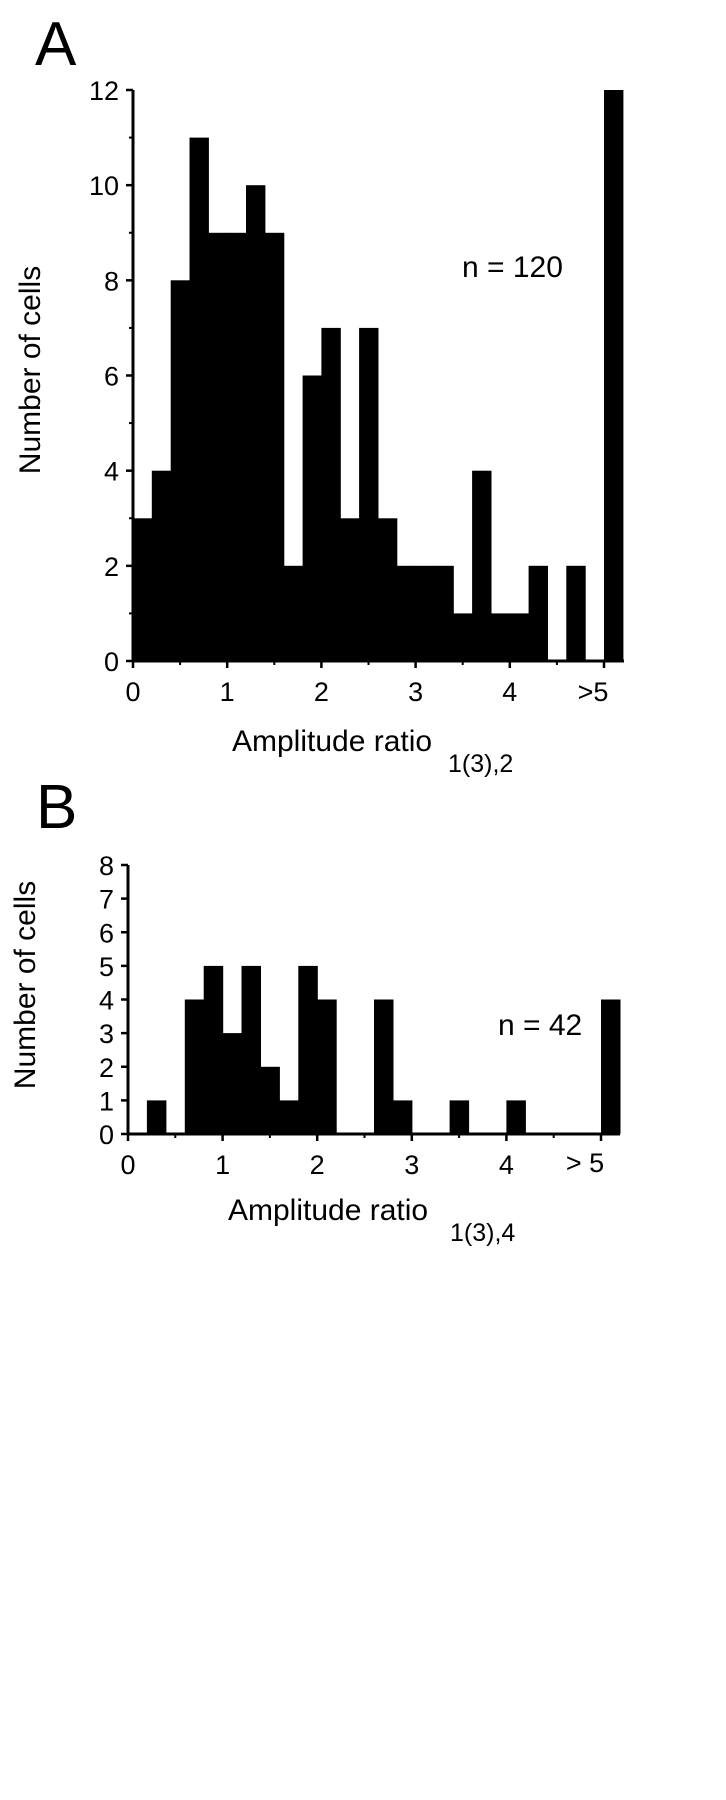 The image size is (726, 1800). I want to click on panel-a-y-tick-label: 6, so click(111, 377).